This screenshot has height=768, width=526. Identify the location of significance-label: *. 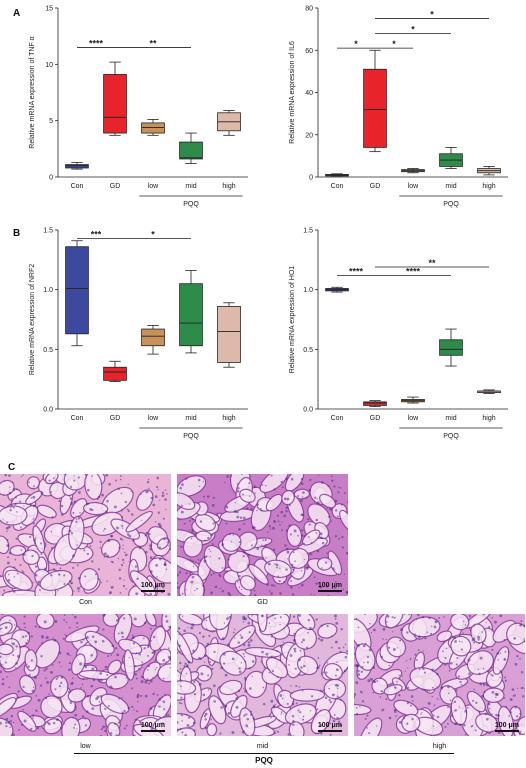
(153, 234).